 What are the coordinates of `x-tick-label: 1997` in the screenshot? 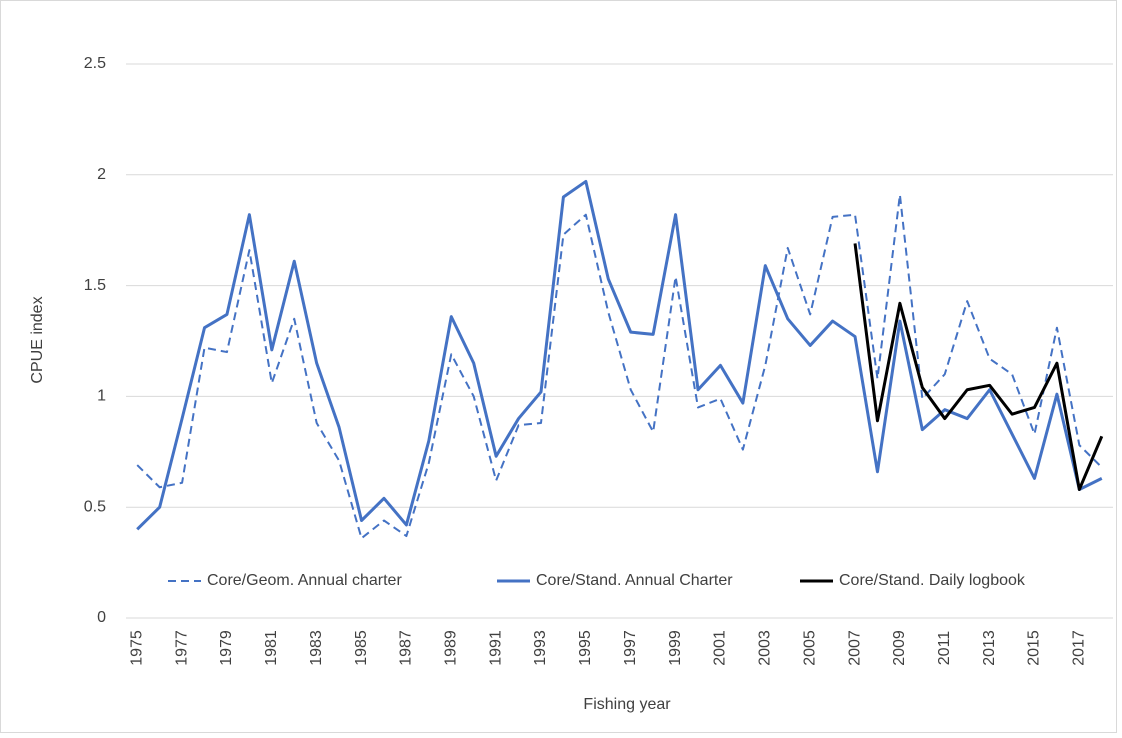 It's located at (630, 648).